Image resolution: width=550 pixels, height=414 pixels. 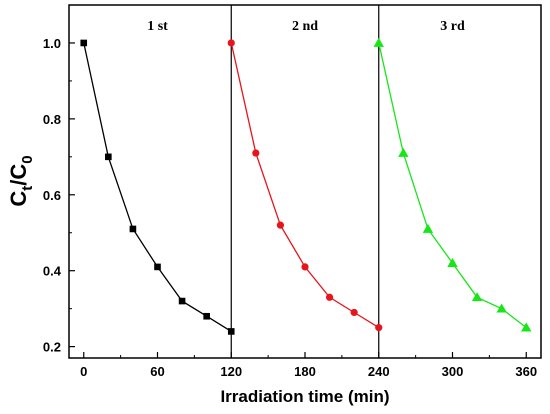 What do you see at coordinates (157, 26) in the screenshot?
I see `run-label-1: 1 st` at bounding box center [157, 26].